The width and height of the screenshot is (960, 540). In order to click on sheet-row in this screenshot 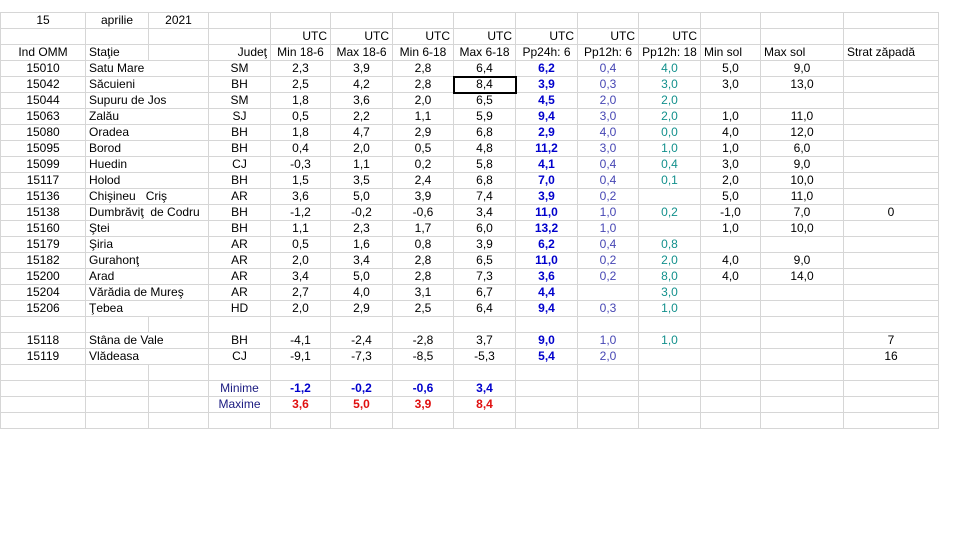, I will do `click(469, 372)`.